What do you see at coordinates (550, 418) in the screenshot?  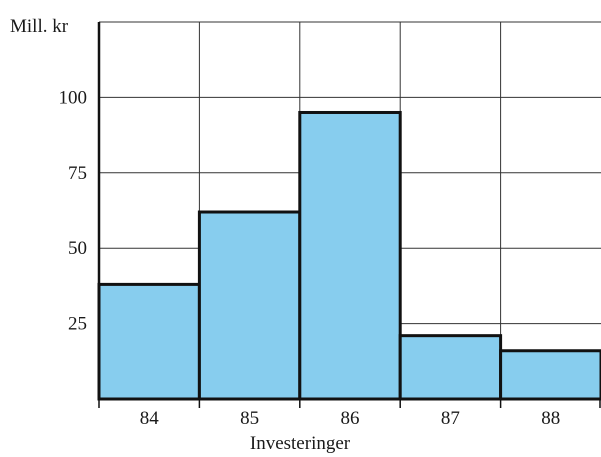 I see `x-tick-label-88: 88` at bounding box center [550, 418].